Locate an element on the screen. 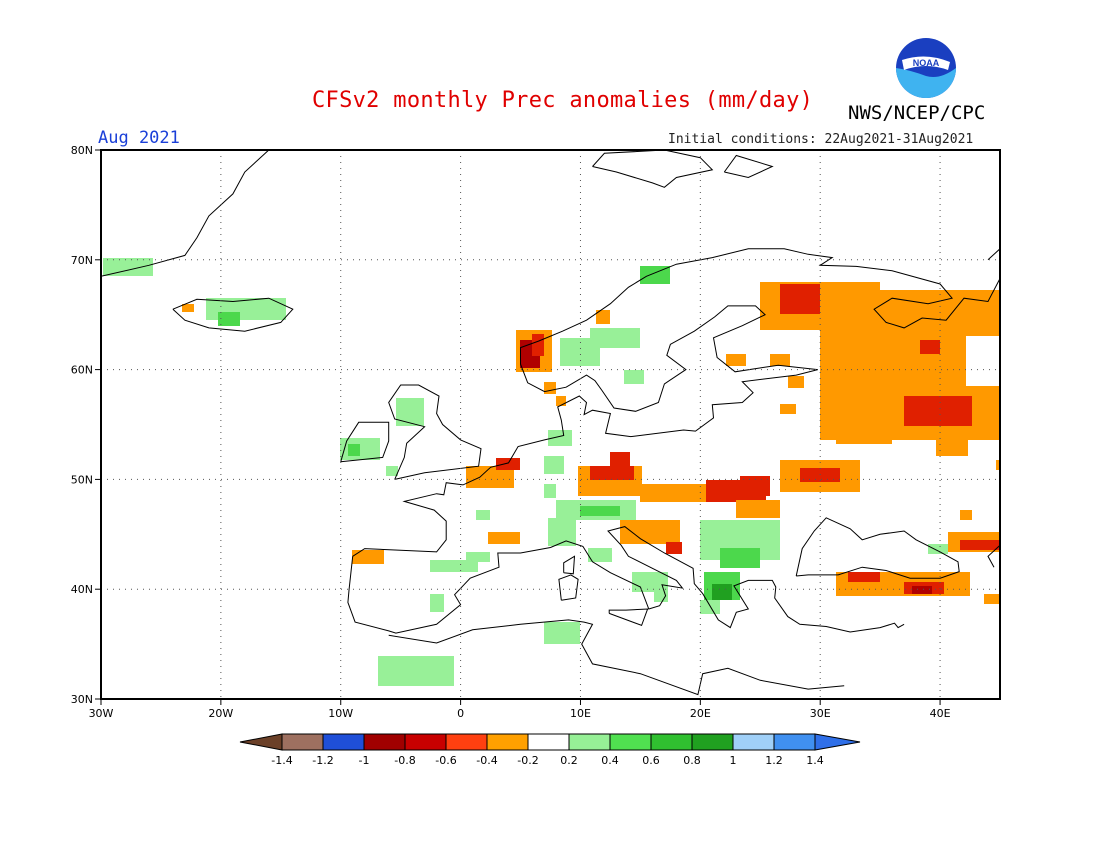  noaa-logo-text: NOAA is located at coordinates (926, 63).